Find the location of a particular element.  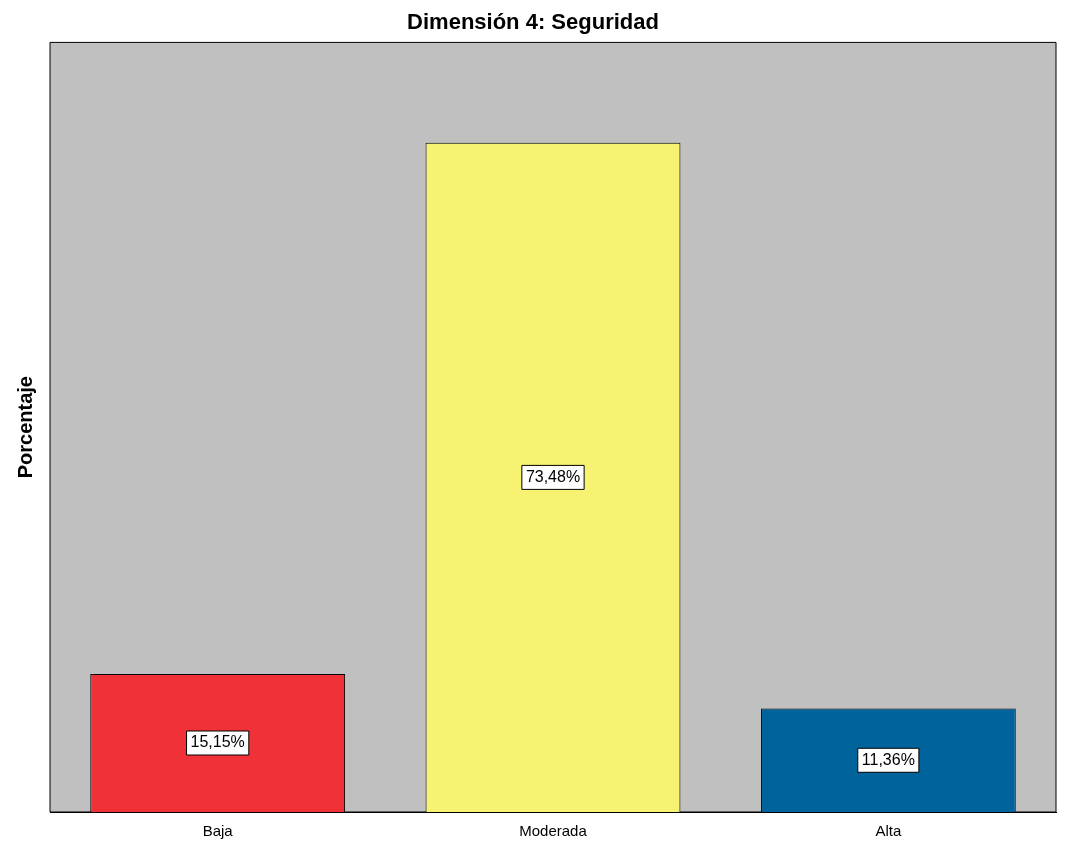

data-label: 73,48% is located at coordinates (553, 476).